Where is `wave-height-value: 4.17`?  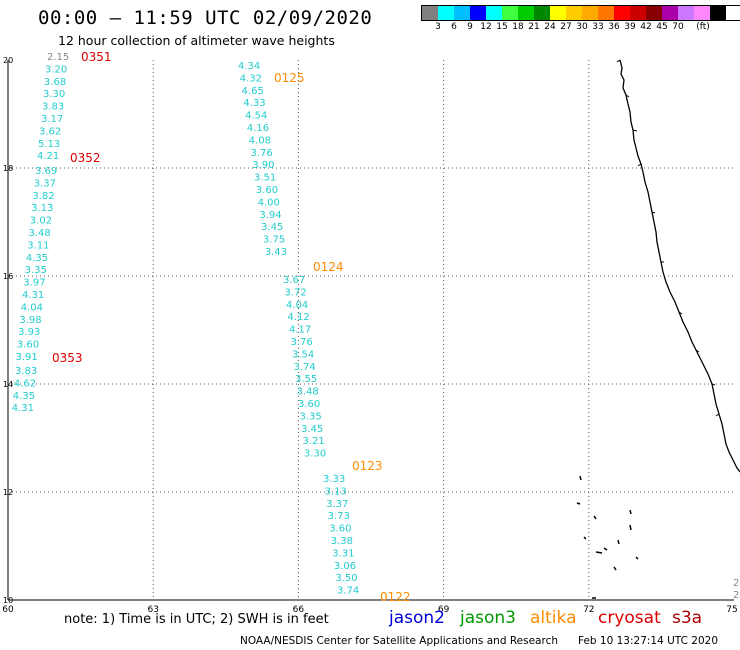 wave-height-value: 4.17 is located at coordinates (300, 330).